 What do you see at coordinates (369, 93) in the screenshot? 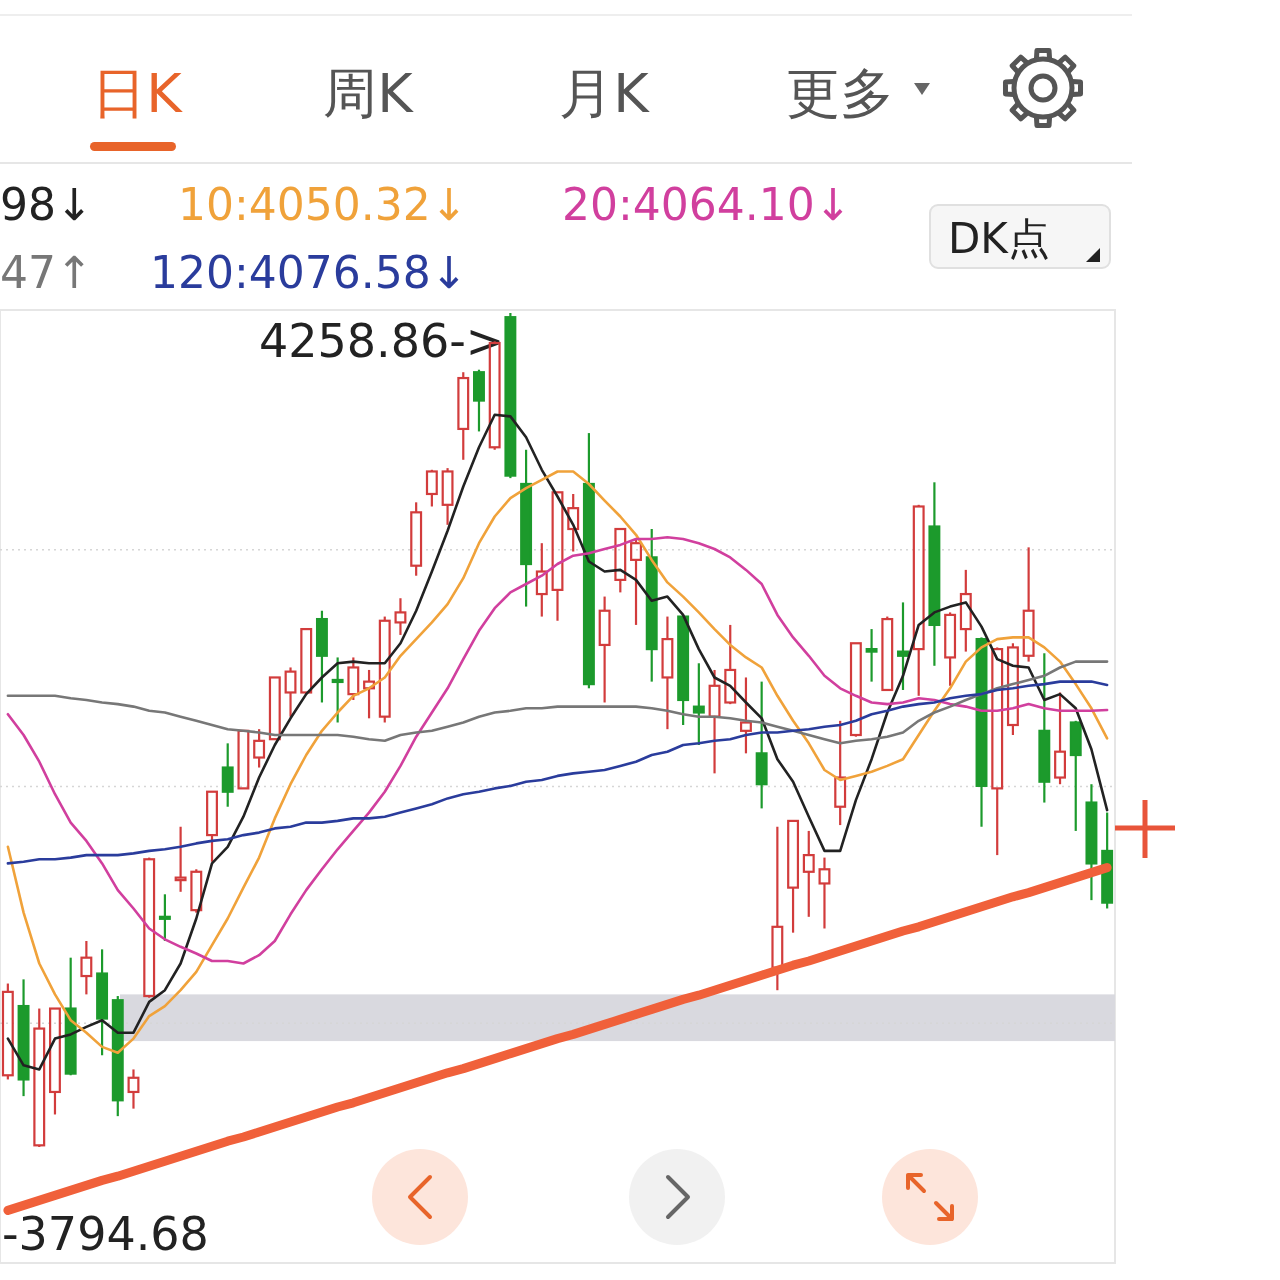
I see `text: 周K` at bounding box center [369, 93].